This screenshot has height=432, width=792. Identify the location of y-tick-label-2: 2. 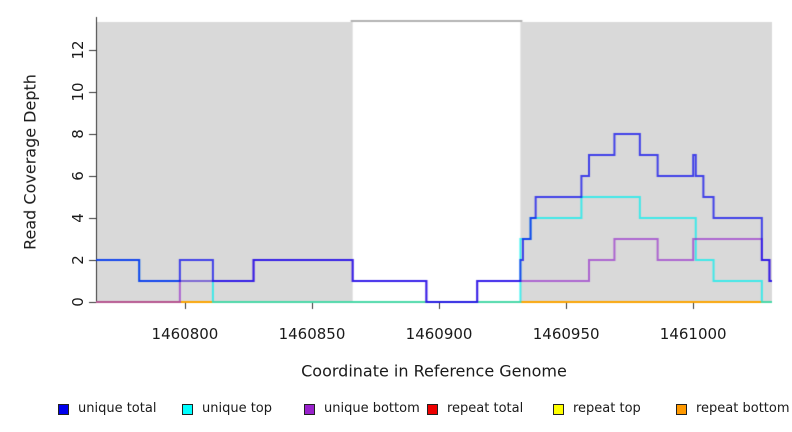
(78, 260).